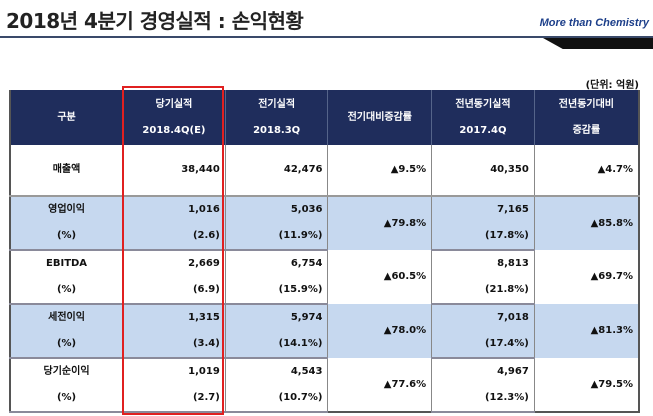 The height and width of the screenshot is (416, 653). Describe the element at coordinates (586, 277) in the screenshot. I see `cell-yoy: ▲69.7%` at that location.